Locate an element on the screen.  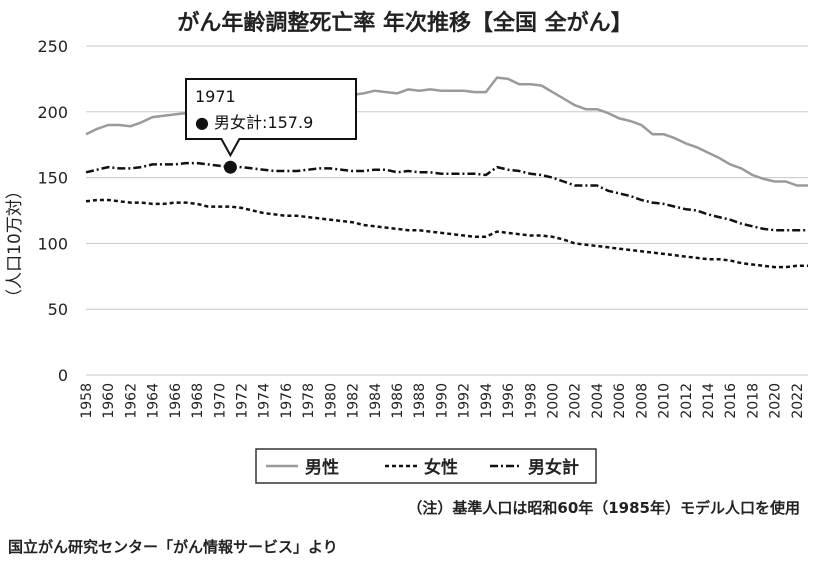
x-tick-label: 1962 is located at coordinates (131, 401).